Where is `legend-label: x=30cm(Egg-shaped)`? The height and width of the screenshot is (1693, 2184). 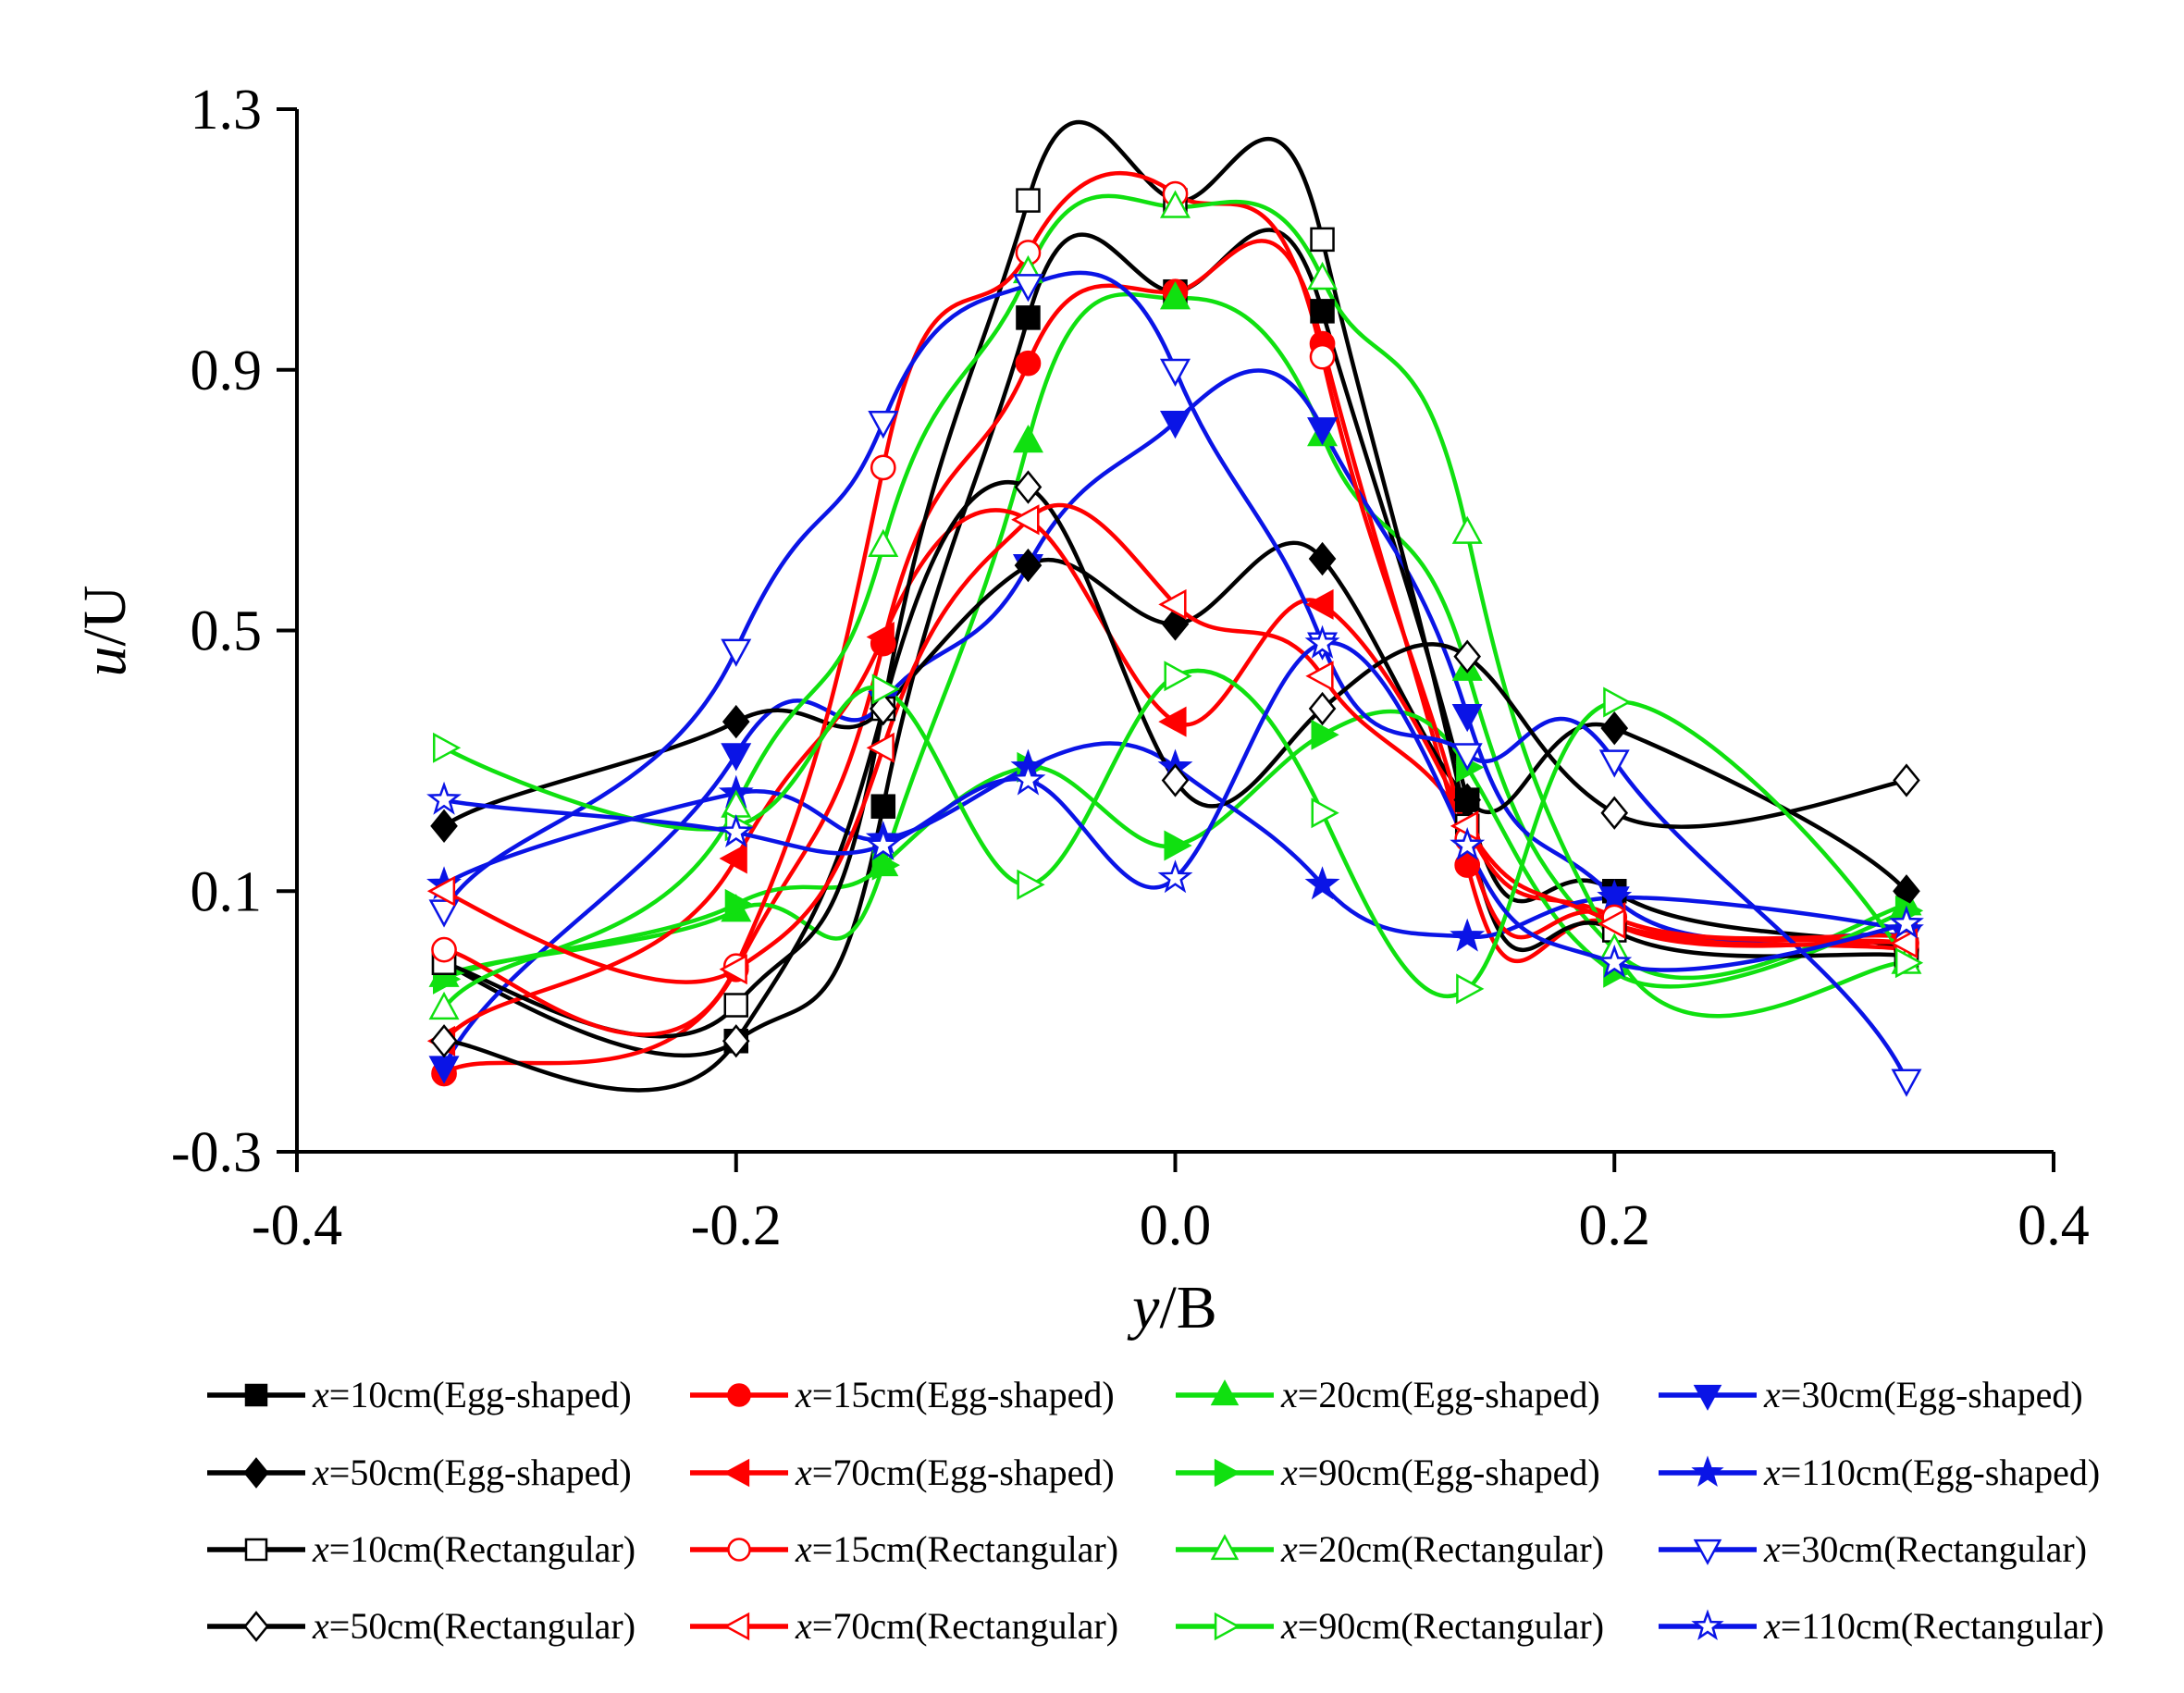 legend-label: x=30cm(Egg-shaped) is located at coordinates (1923, 1395).